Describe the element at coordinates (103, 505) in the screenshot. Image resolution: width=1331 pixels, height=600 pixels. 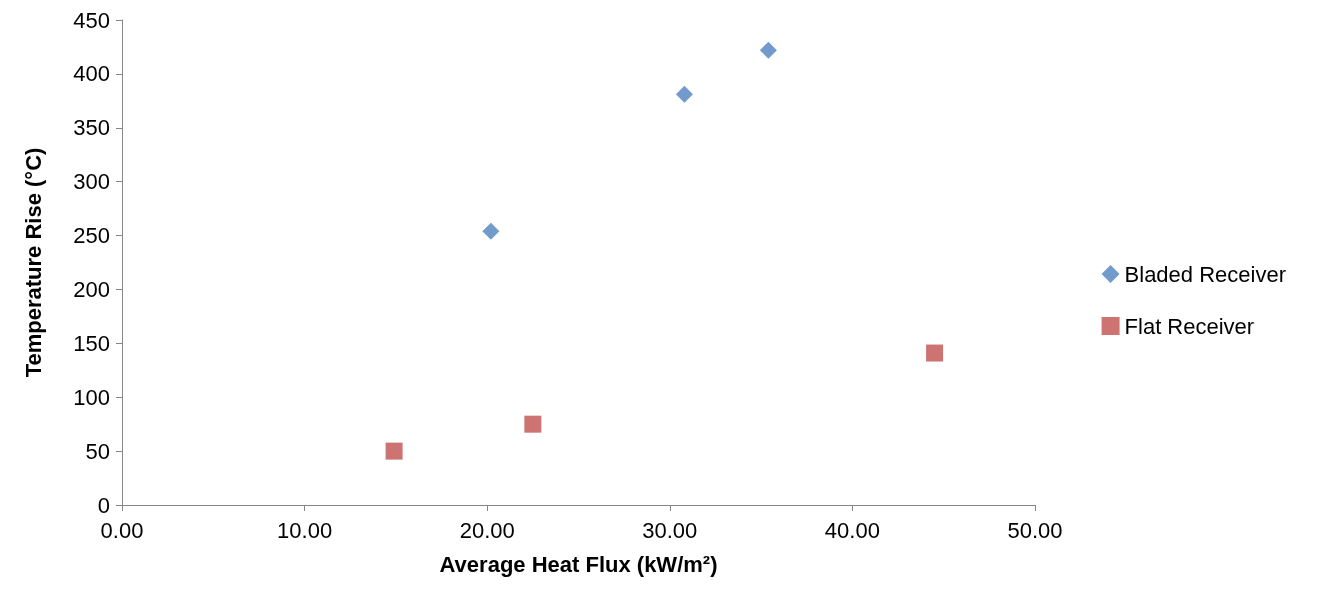
I see `y-tick-label: 0` at that location.